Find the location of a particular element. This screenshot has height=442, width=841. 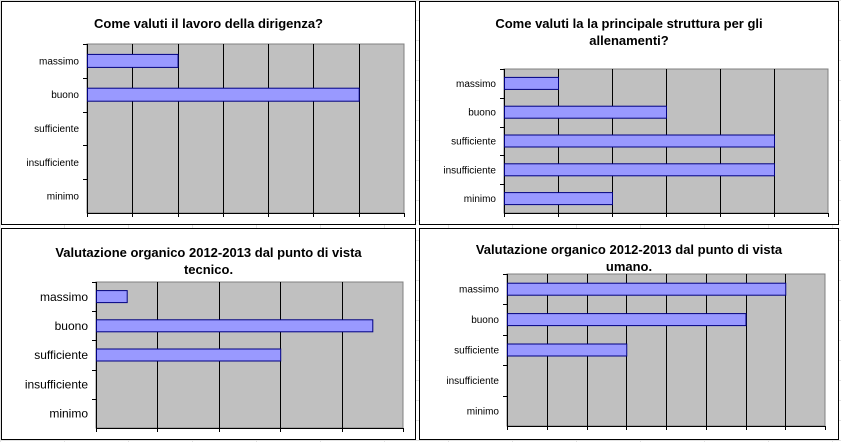

bar-insufficiente is located at coordinates (639, 170).